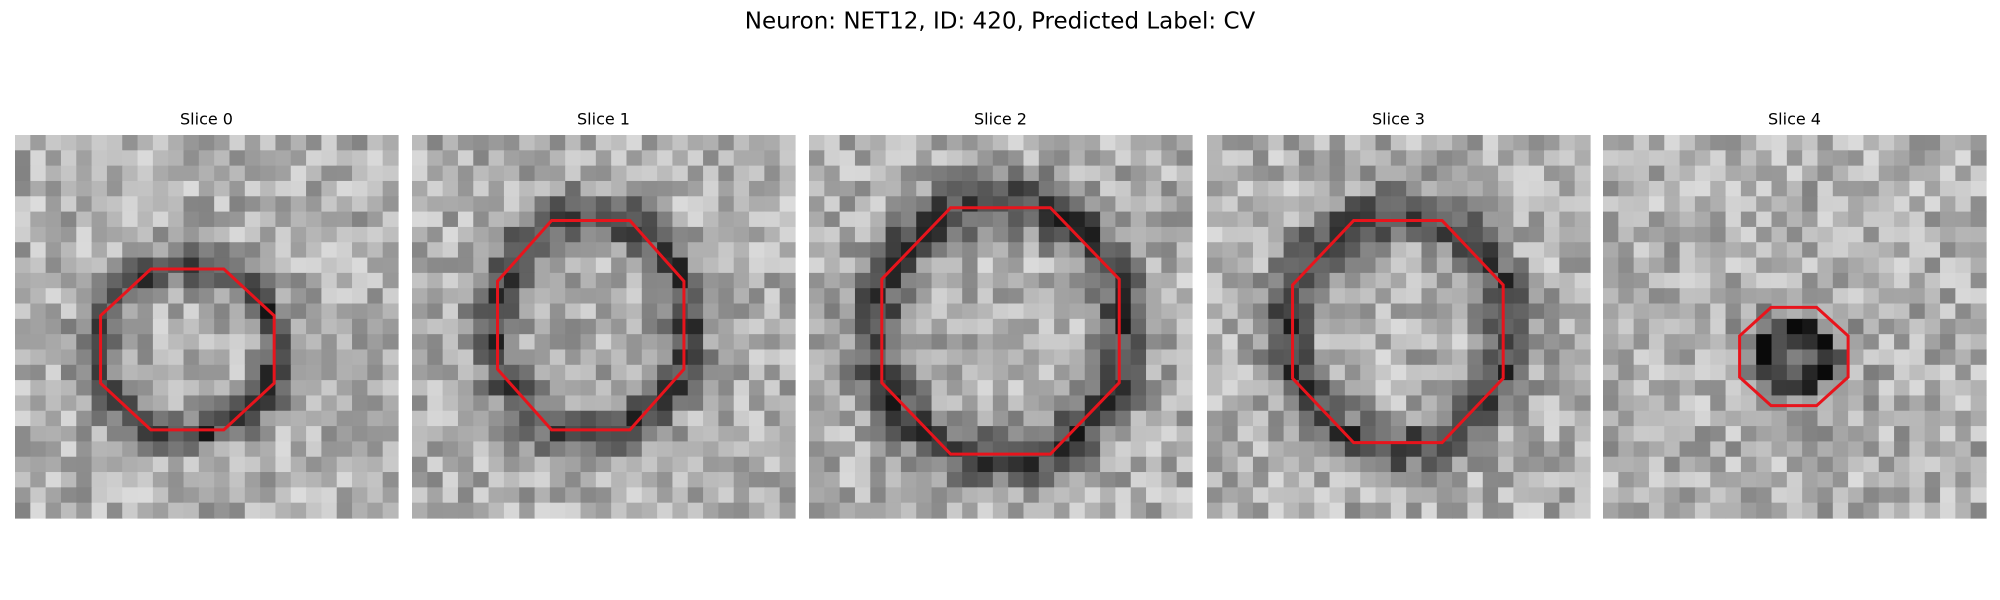 The width and height of the screenshot is (2000, 600). What do you see at coordinates (1398, 119) in the screenshot?
I see `panel-title: Slice 3` at bounding box center [1398, 119].